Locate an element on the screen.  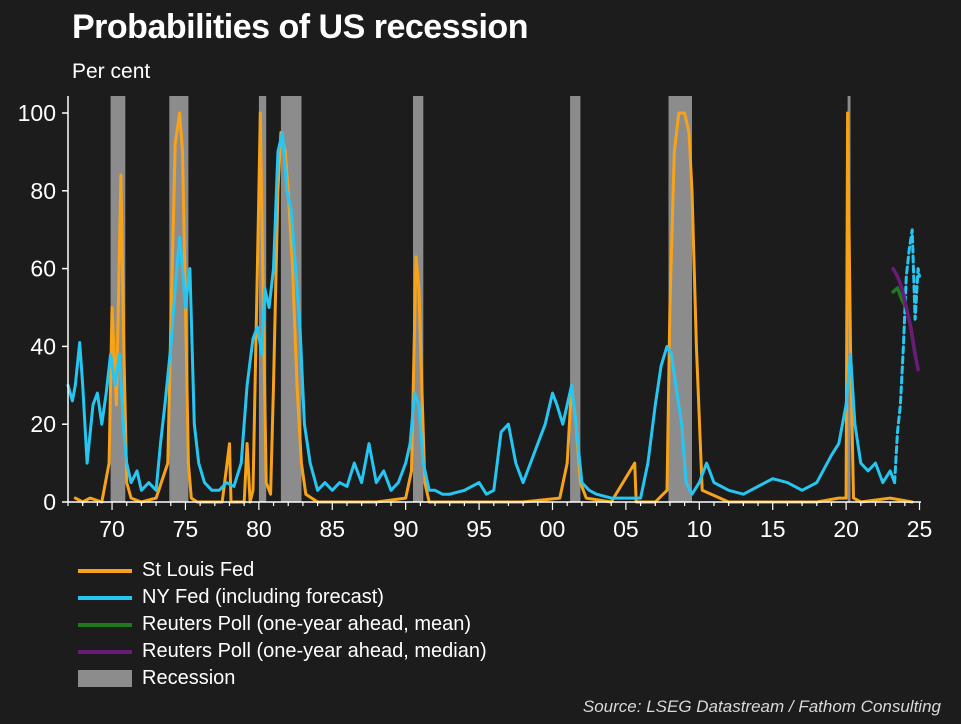
x-tick-label: 10 is located at coordinates (700, 529).